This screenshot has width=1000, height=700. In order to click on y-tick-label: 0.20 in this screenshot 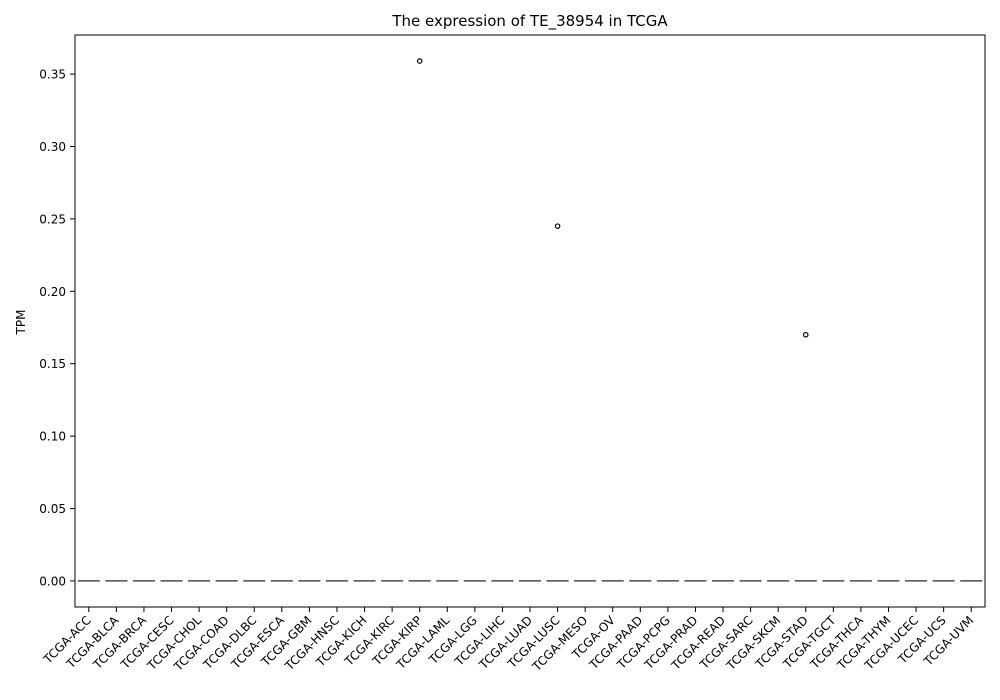, I will do `click(52, 292)`.